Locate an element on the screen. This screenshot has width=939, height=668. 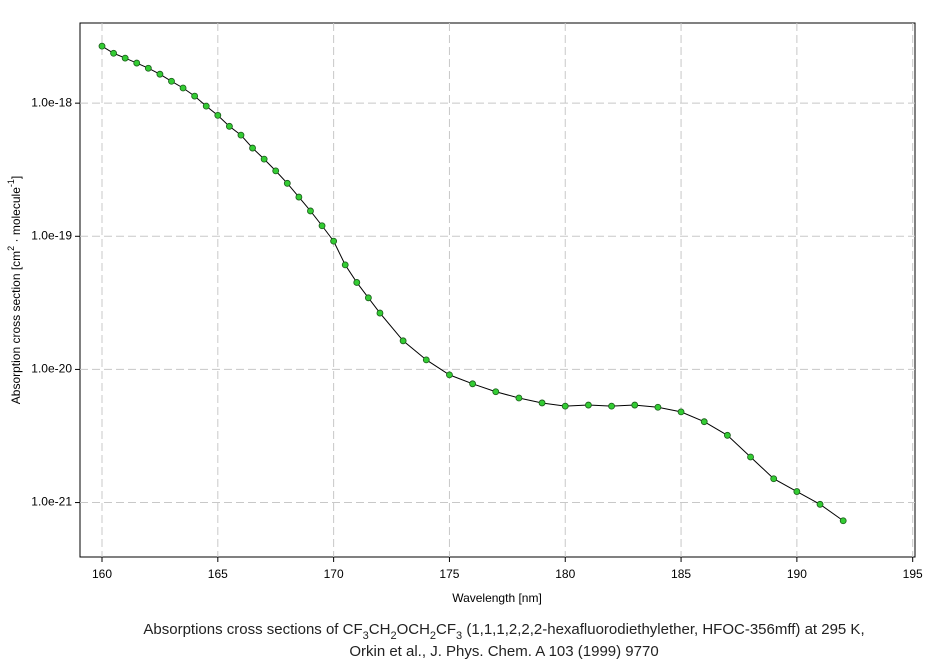
y-tick-label: 1.0e-21 is located at coordinates (51, 502).